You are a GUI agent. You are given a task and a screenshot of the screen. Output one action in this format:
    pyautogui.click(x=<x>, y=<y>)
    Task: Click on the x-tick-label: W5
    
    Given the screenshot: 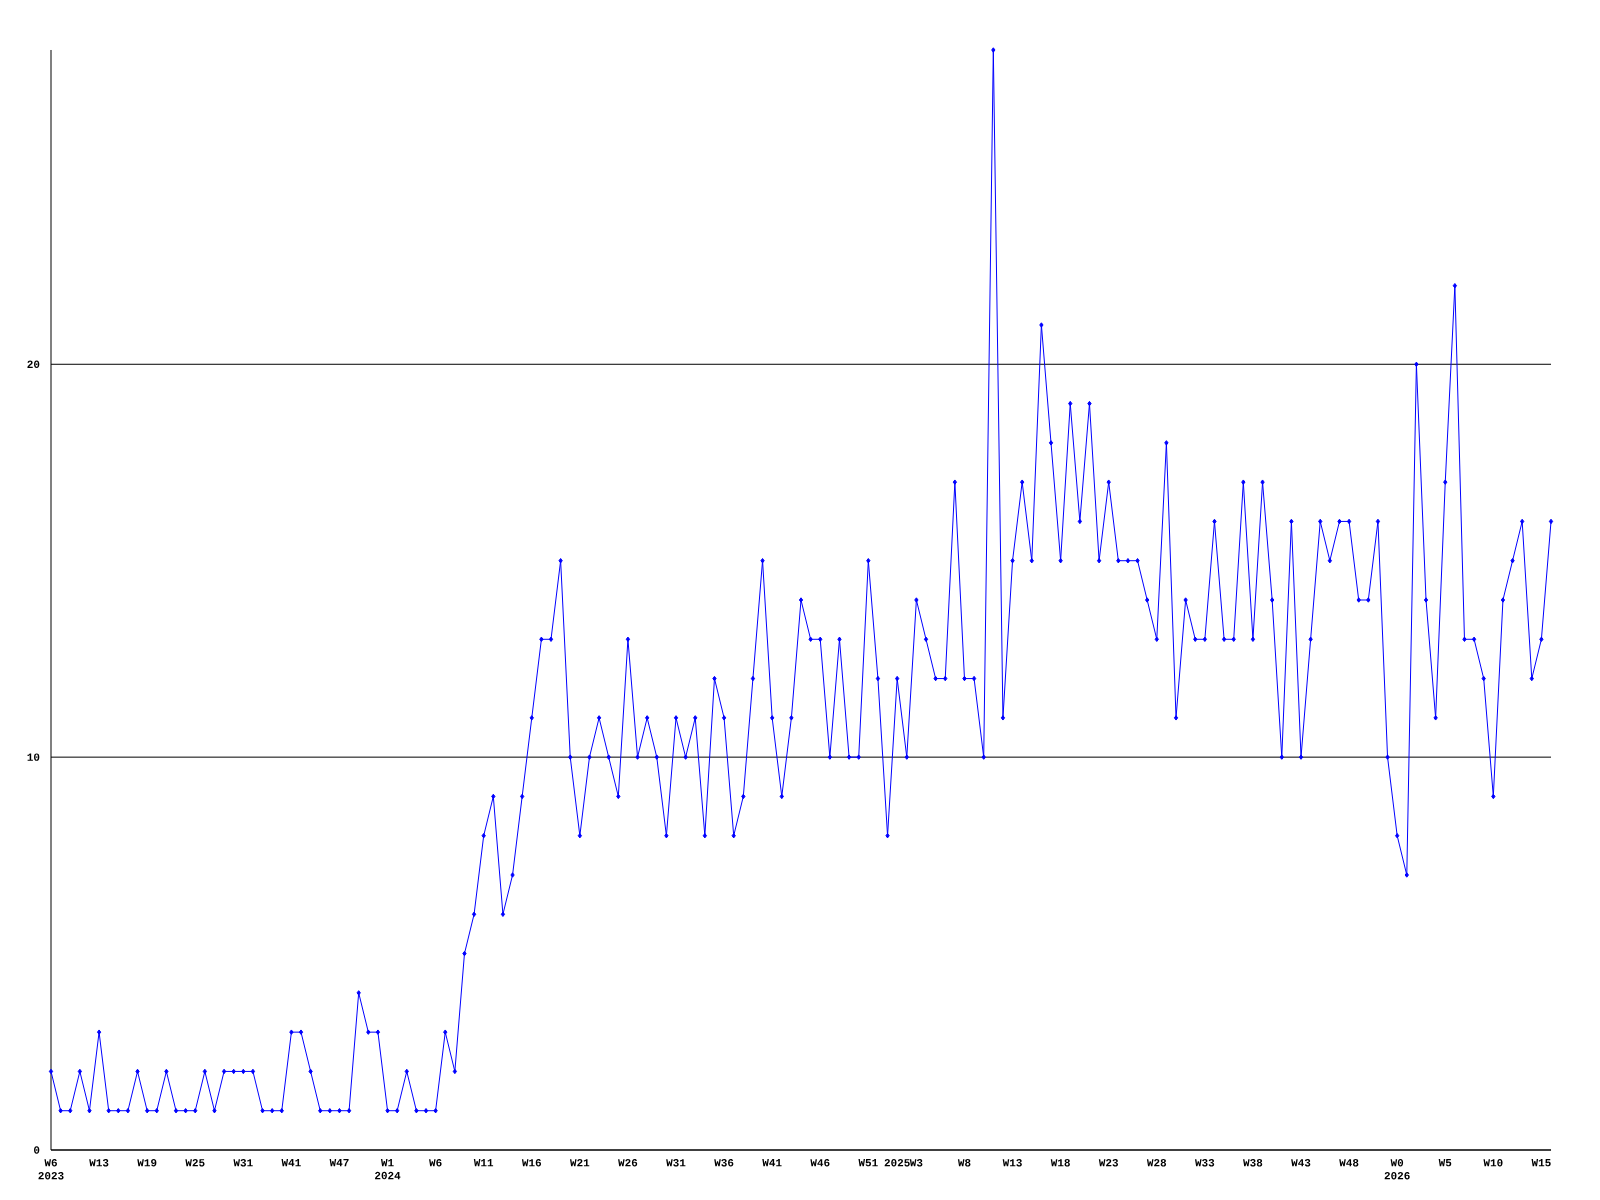 What is the action you would take?
    pyautogui.click(x=1445, y=1163)
    